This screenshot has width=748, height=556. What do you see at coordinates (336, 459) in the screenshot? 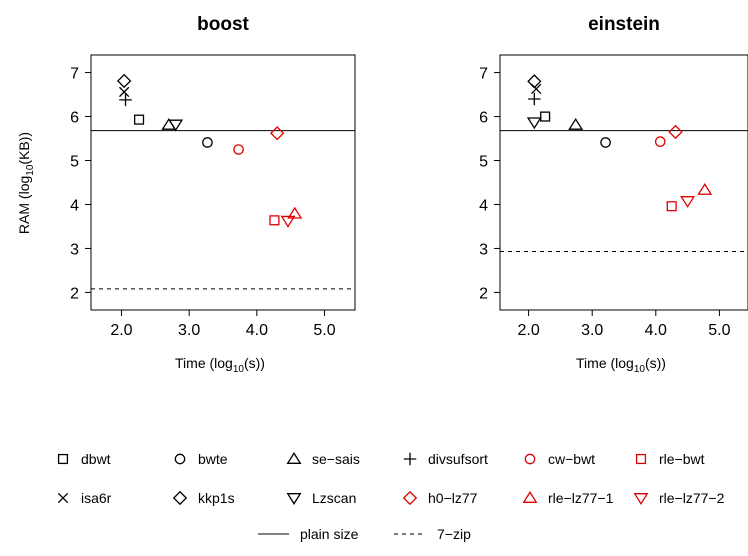
I see `legend-label: se−sais` at bounding box center [336, 459].